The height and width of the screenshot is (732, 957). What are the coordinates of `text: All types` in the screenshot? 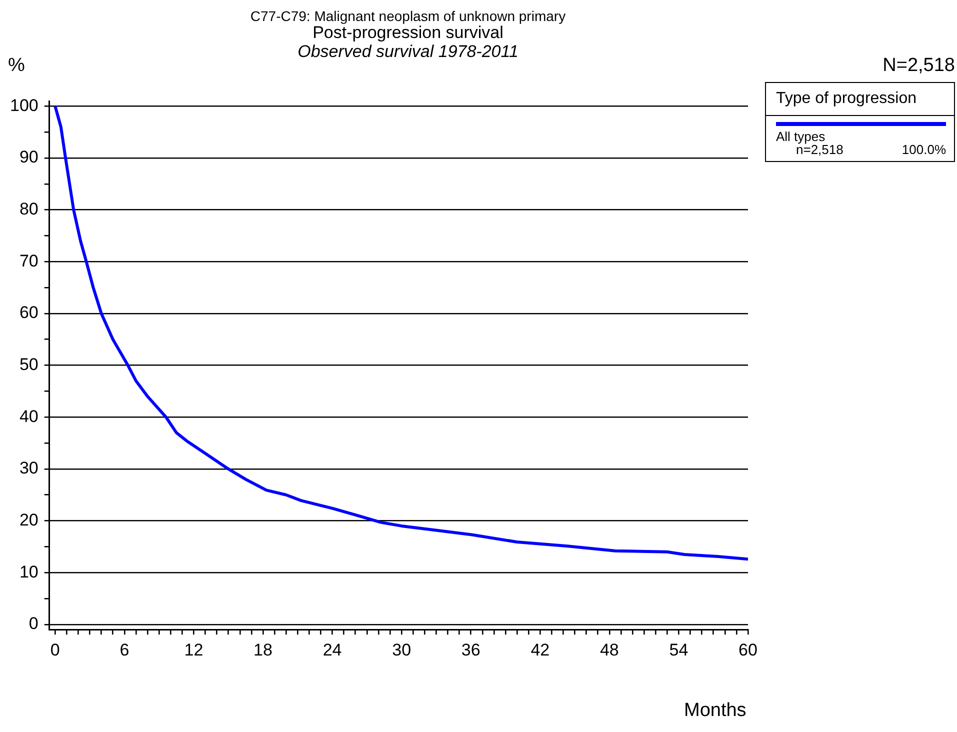 It's located at (801, 136).